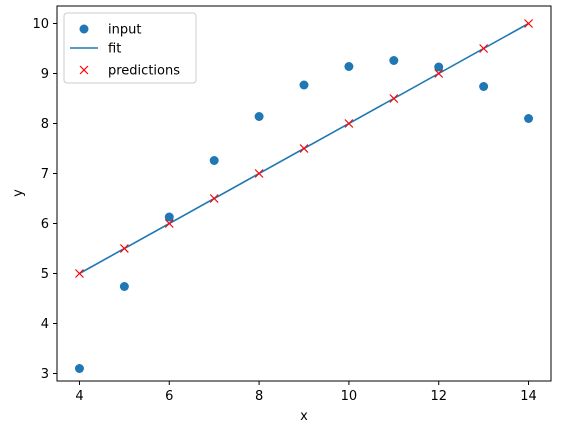 This screenshot has width=562, height=432. What do you see at coordinates (349, 396) in the screenshot?
I see `x-tick-label: 10` at bounding box center [349, 396].